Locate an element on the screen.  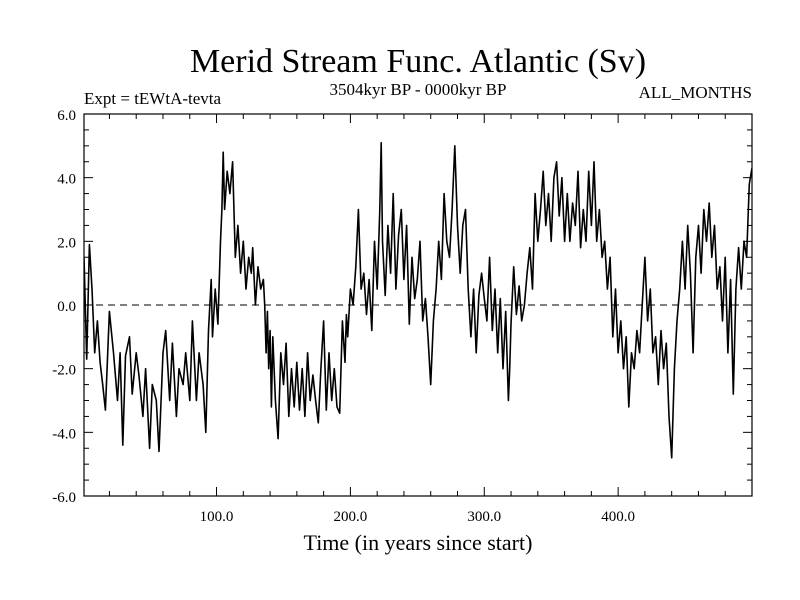
x-tick-label: 400.0 is located at coordinates (618, 517).